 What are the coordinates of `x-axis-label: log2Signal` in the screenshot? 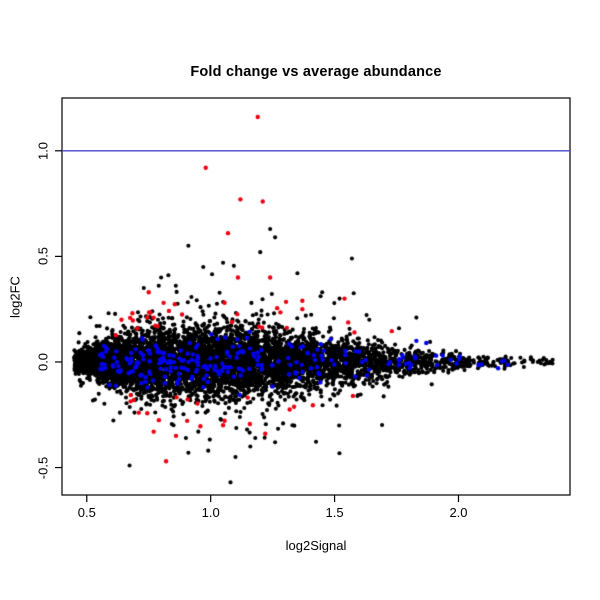 It's located at (316, 545).